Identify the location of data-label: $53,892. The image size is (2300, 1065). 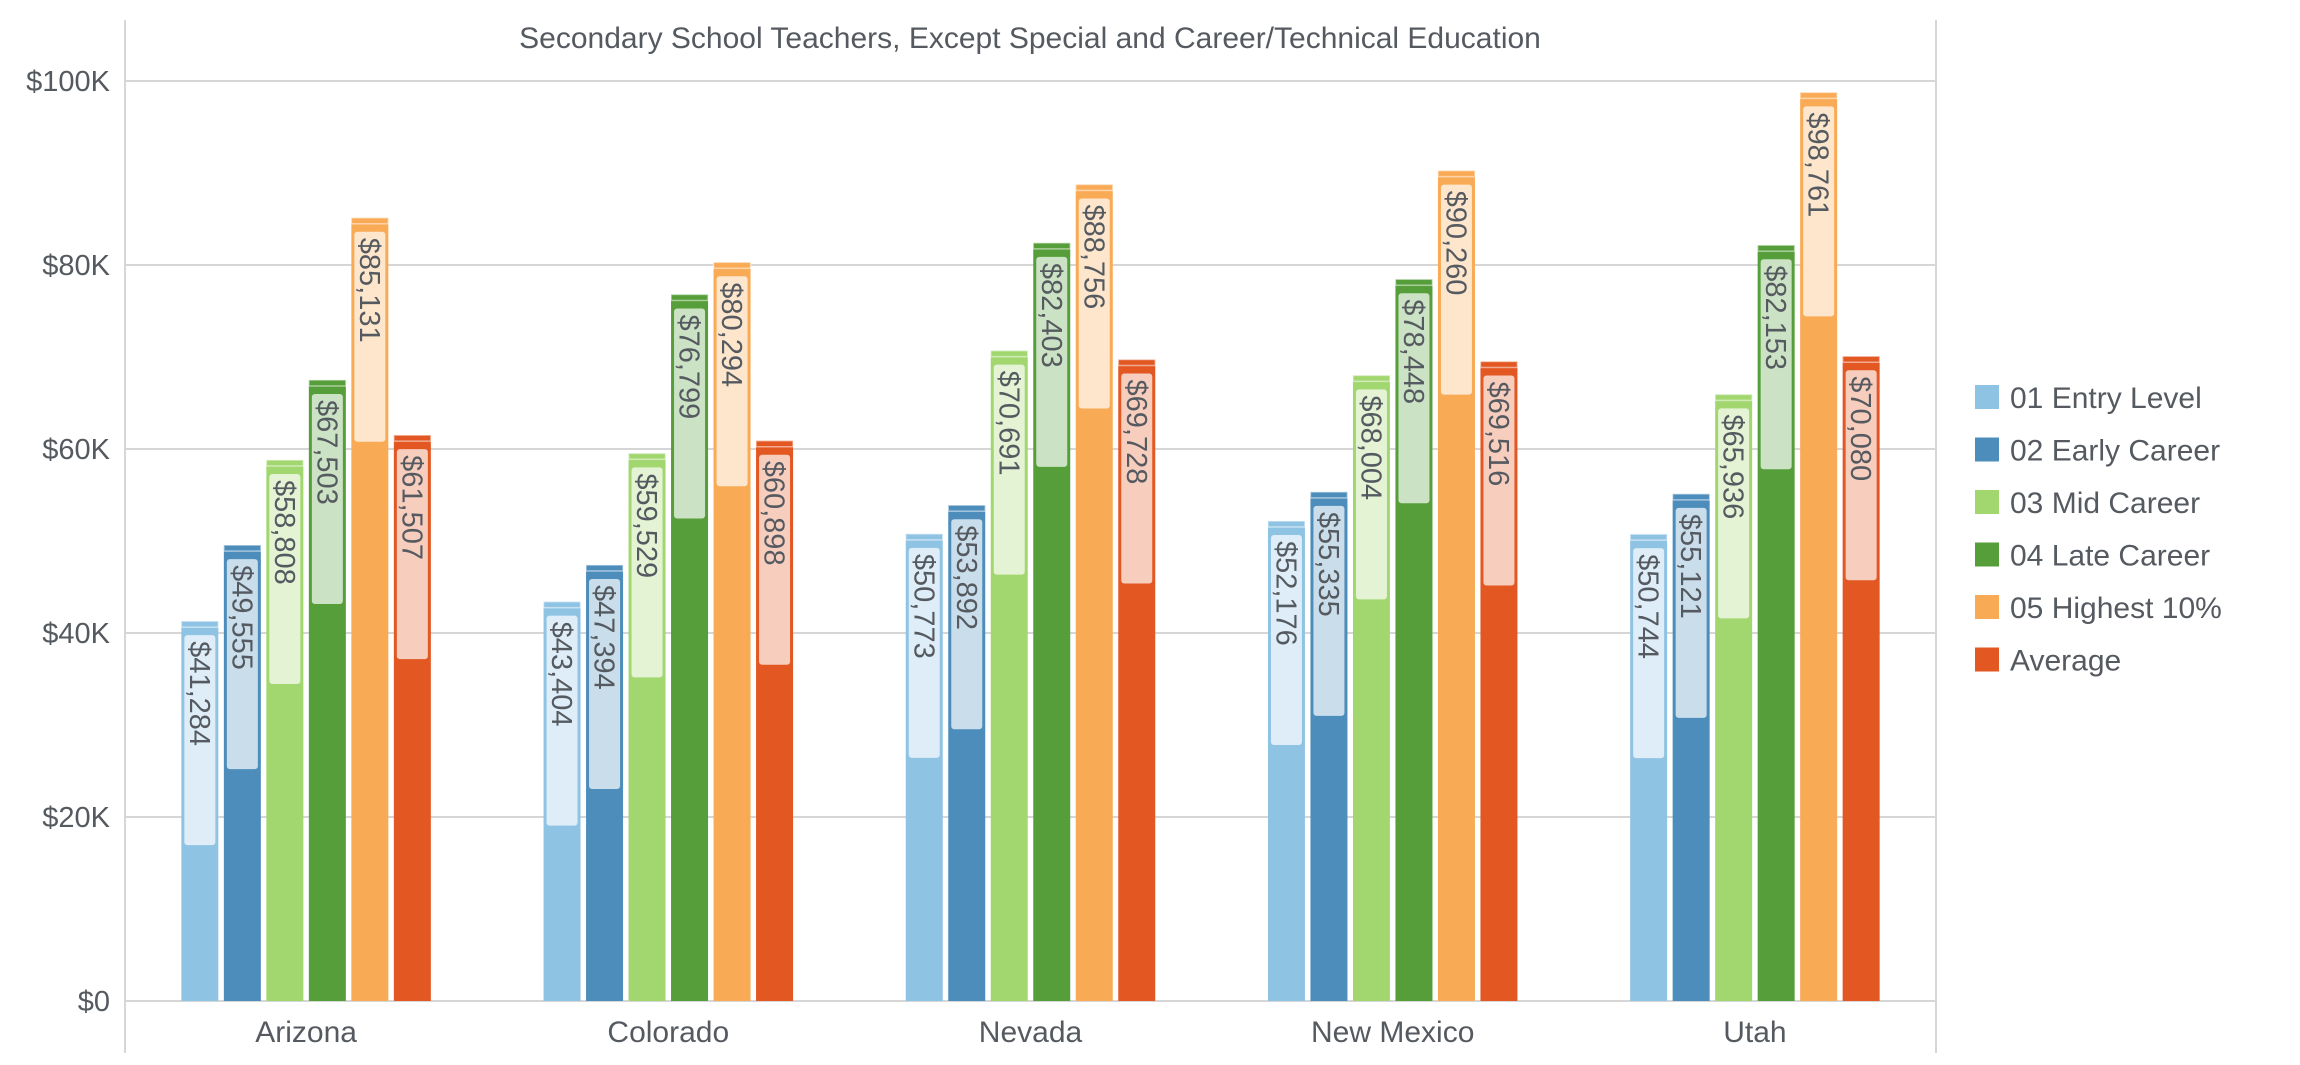
(966, 577).